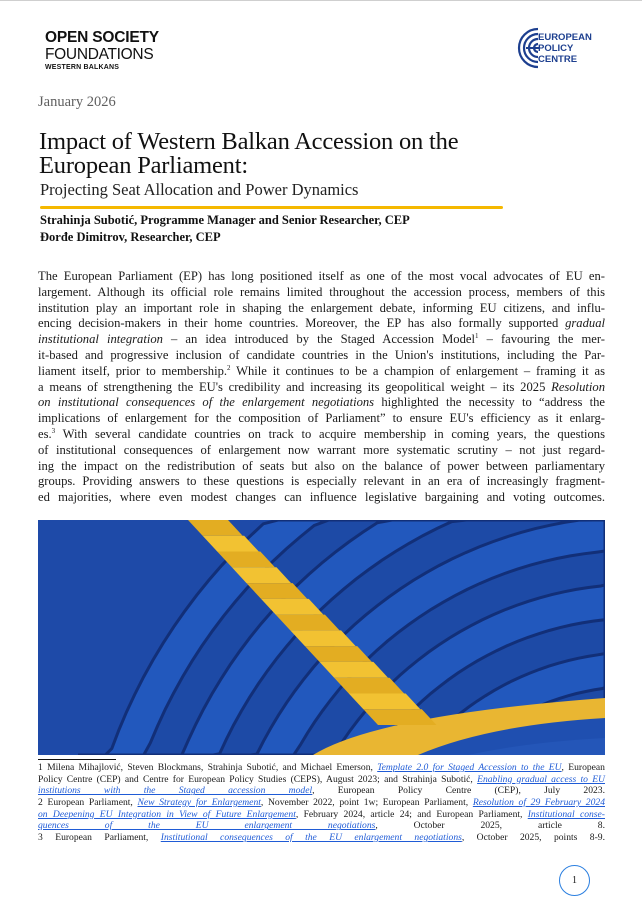 The image size is (642, 915). I want to click on osf-logo-line1: OPEN SOCIETY, so click(102, 37).